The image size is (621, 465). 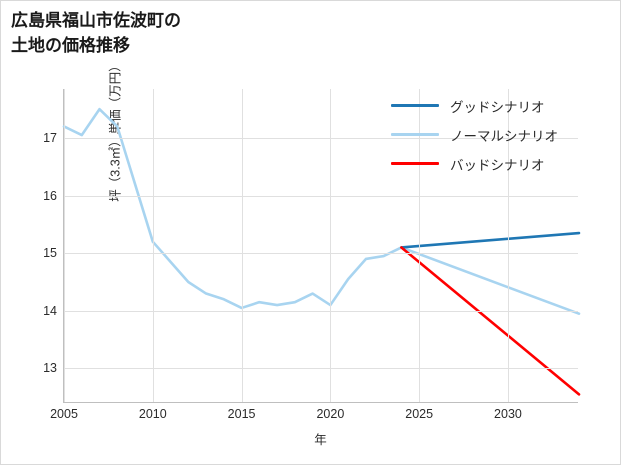 What do you see at coordinates (64, 414) in the screenshot?
I see `x-tick-label: 2005` at bounding box center [64, 414].